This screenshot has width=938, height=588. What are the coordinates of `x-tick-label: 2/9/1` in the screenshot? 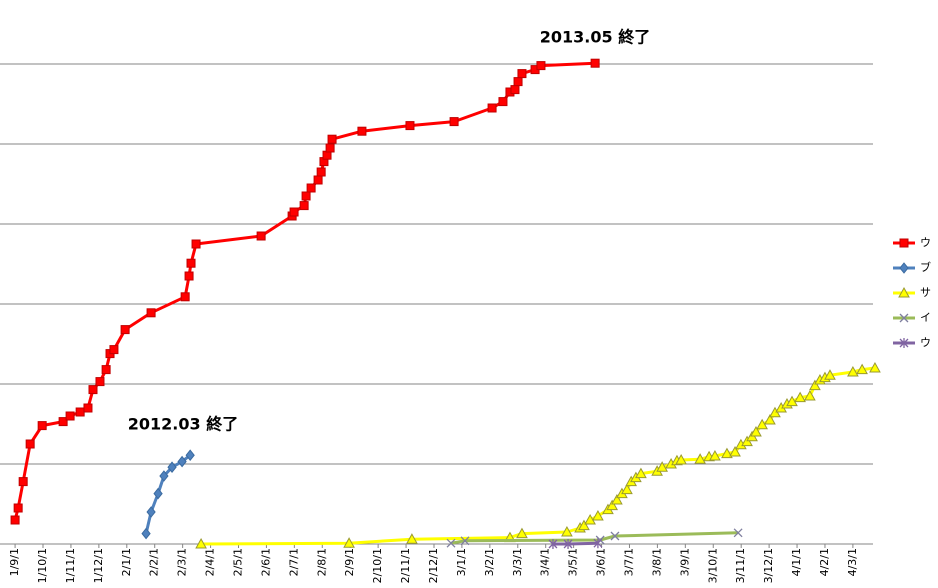 It's located at (349, 562).